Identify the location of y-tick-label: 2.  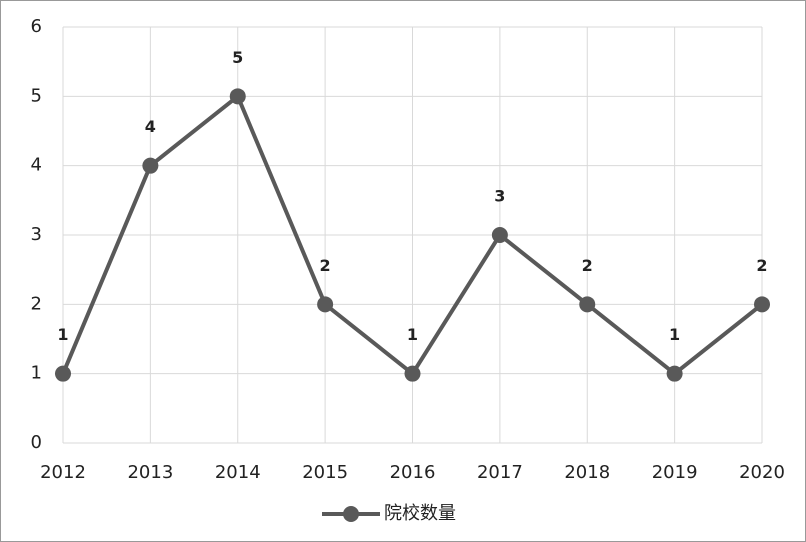
(36, 303).